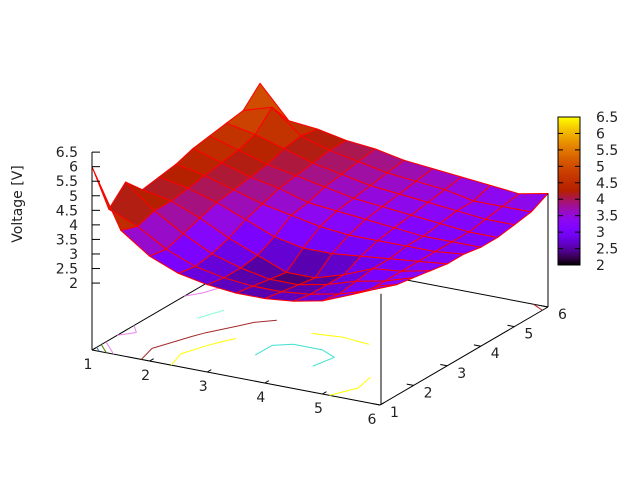  What do you see at coordinates (461, 374) in the screenshot?
I see `y-tick-label: 3` at bounding box center [461, 374].